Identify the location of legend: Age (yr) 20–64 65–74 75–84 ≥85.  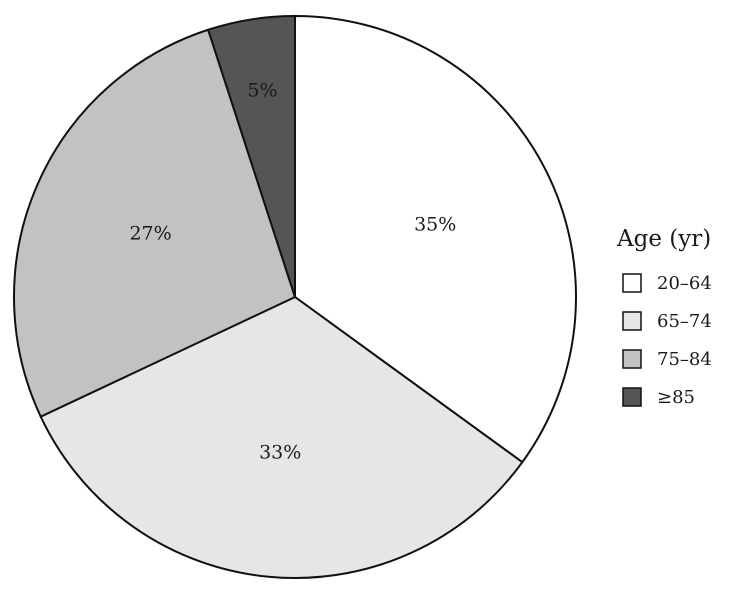
(664, 317).